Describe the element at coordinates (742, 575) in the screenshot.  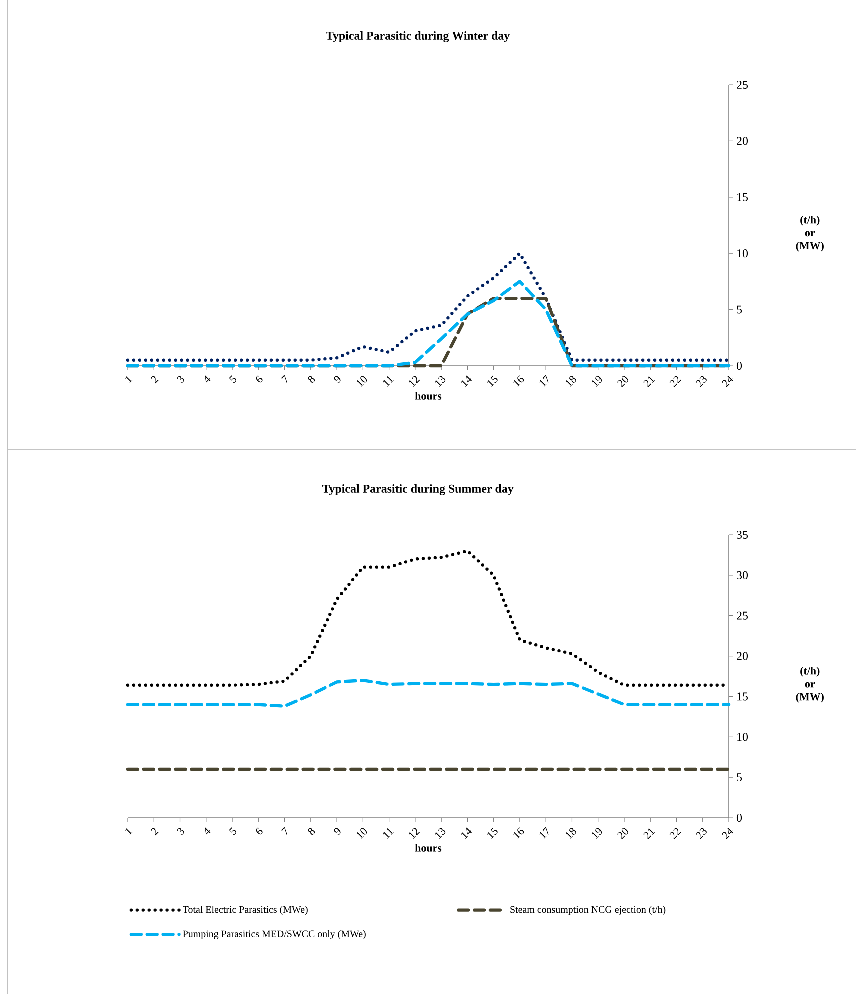
I see `y-tick-label: 30` at that location.